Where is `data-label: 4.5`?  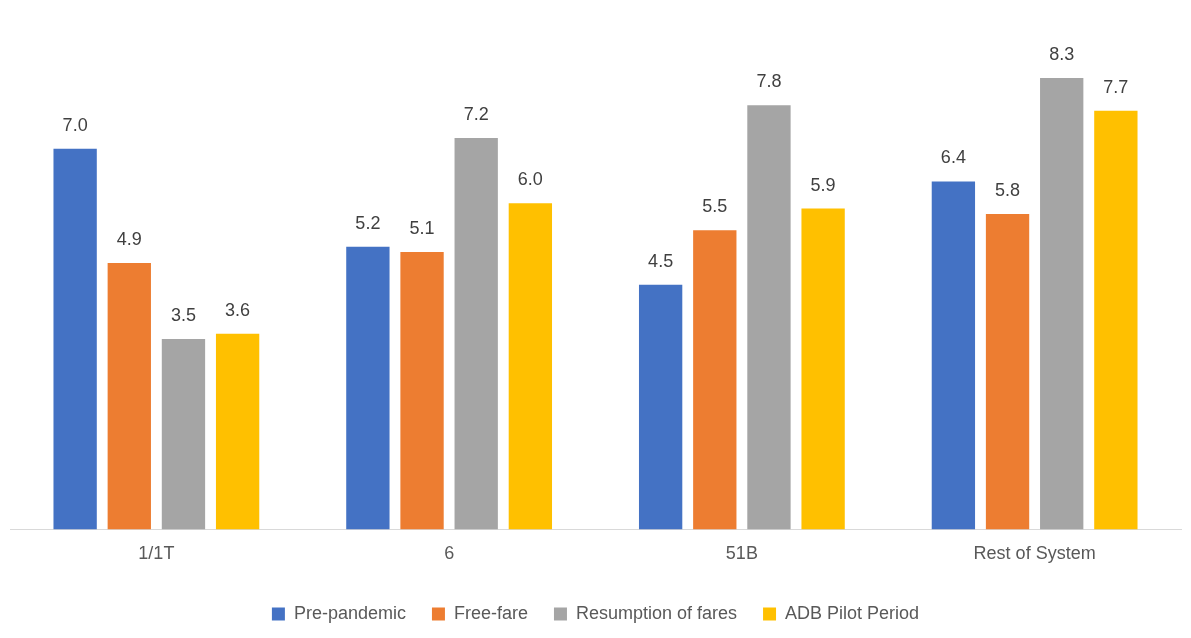
data-label: 4.5 is located at coordinates (661, 260).